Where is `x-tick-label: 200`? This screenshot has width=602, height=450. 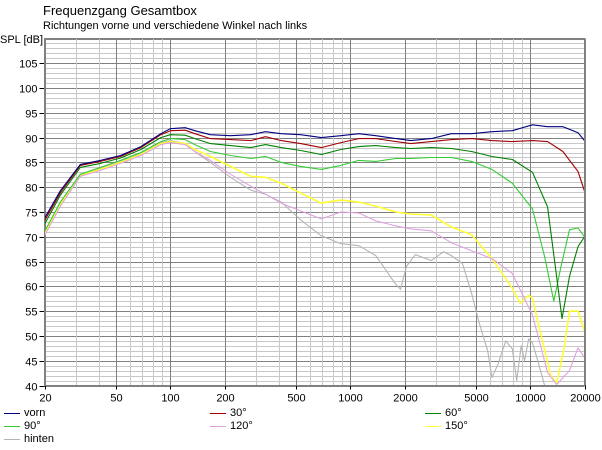
x-tick-label: 200 is located at coordinates (225, 399).